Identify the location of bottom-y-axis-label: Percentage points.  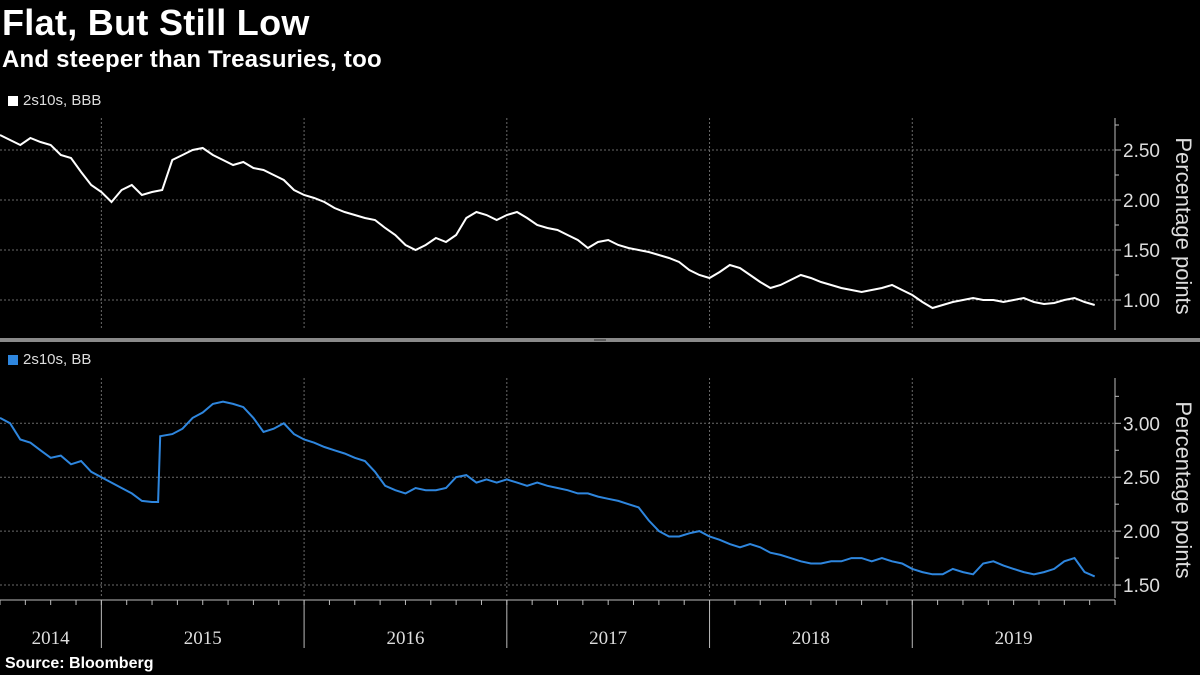
(1183, 489).